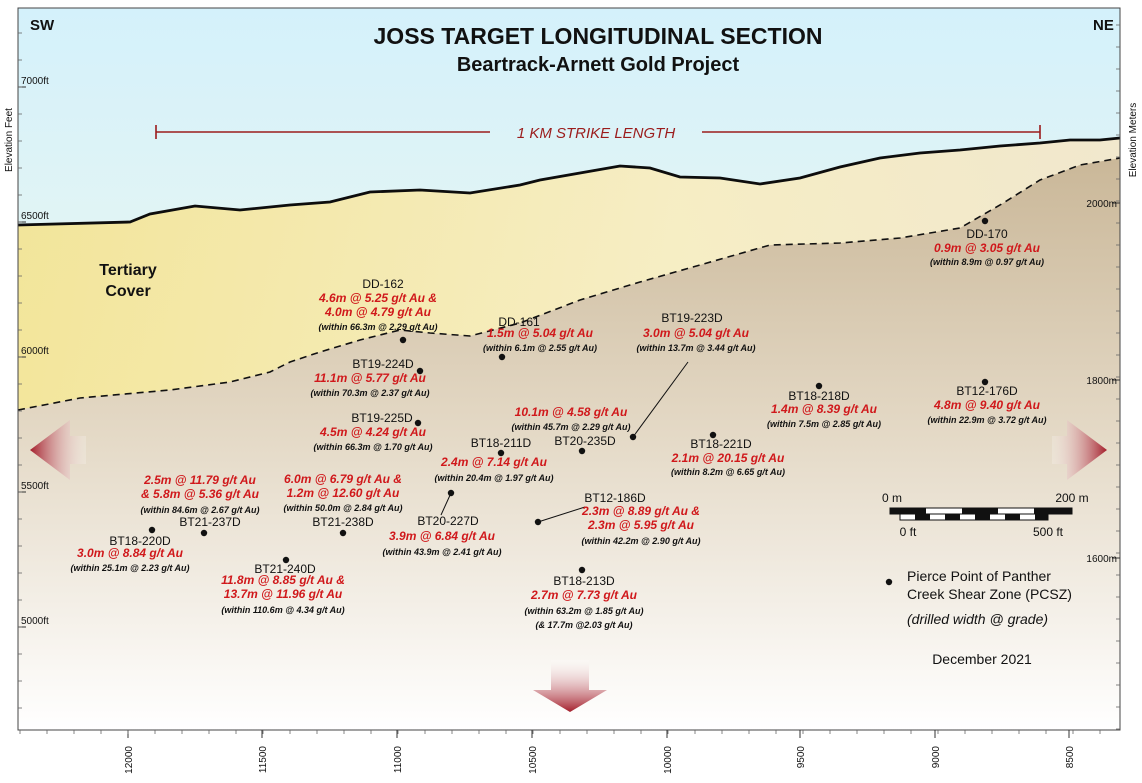  Describe the element at coordinates (200, 510) in the screenshot. I see `hole-within: (within 84.6m @ 2.67 g/t Au)` at that location.